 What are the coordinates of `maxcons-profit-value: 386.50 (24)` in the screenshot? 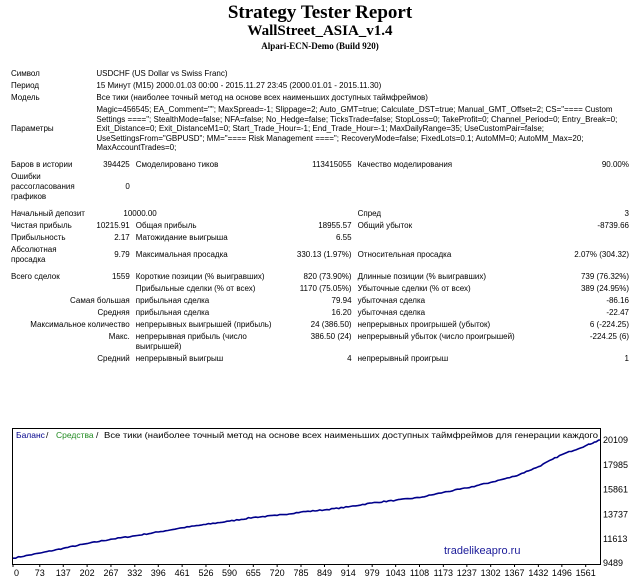 It's located at (331, 336).